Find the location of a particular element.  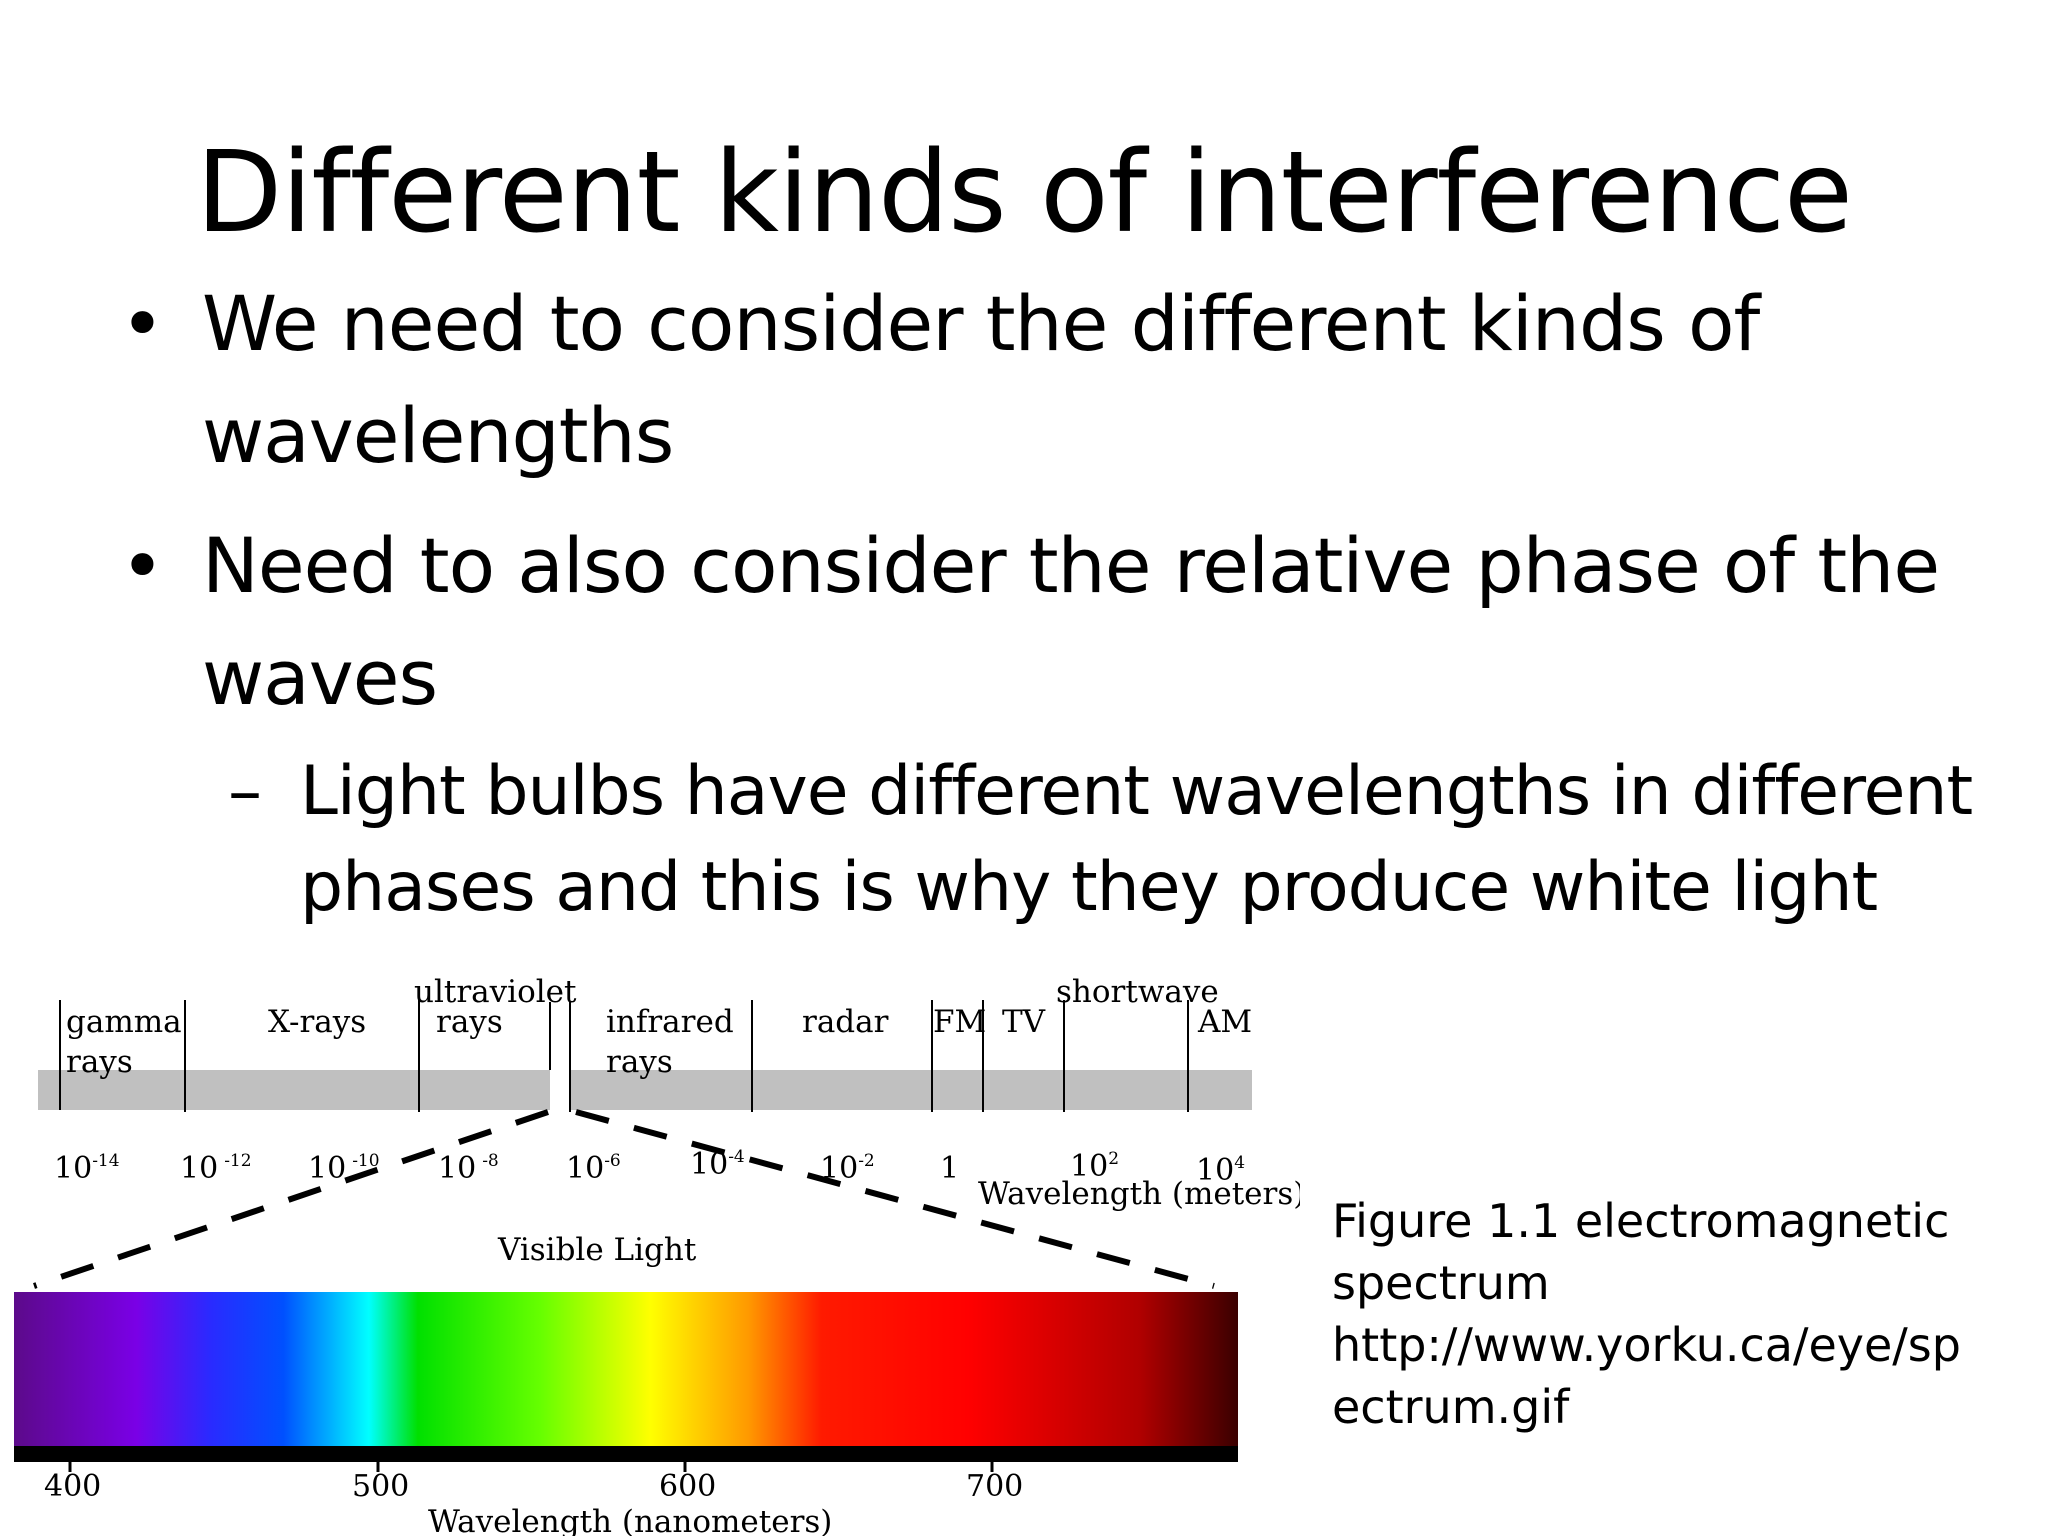

caption-line: http://www.yorku.ca/eye/sp is located at coordinates (1646, 1345).